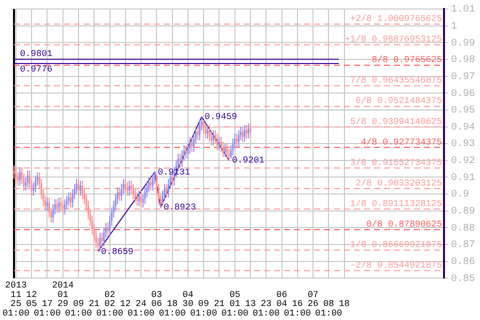 Image resolution: width=480 pixels, height=320 pixels. What do you see at coordinates (460, 195) in the screenshot?
I see `y-tick-label: 0.9` at bounding box center [460, 195].